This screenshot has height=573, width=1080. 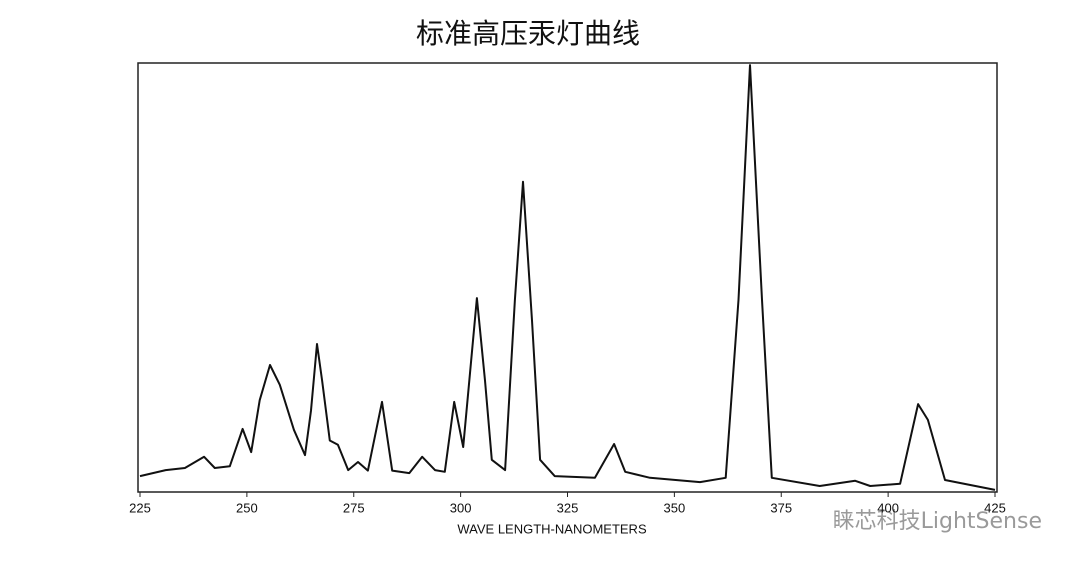 What do you see at coordinates (140, 507) in the screenshot?
I see `x-tick-label: 225` at bounding box center [140, 507].